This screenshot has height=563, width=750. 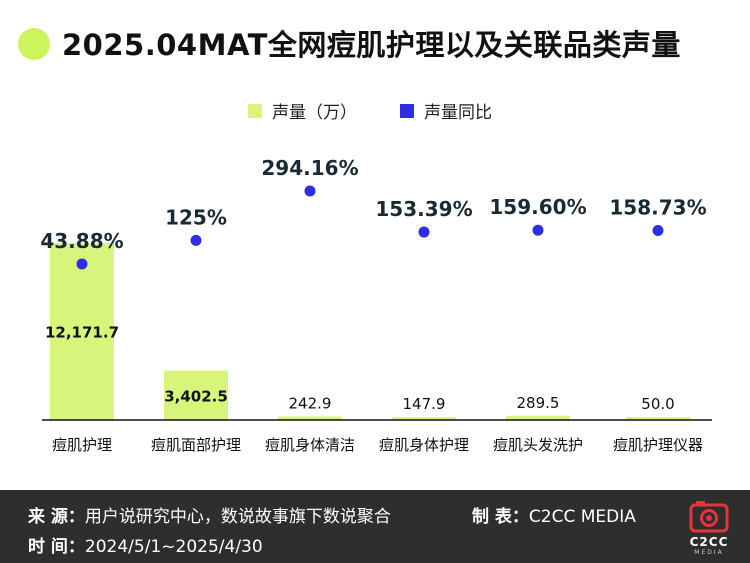 I want to click on maker-label: 制 表：, so click(x=500, y=517).